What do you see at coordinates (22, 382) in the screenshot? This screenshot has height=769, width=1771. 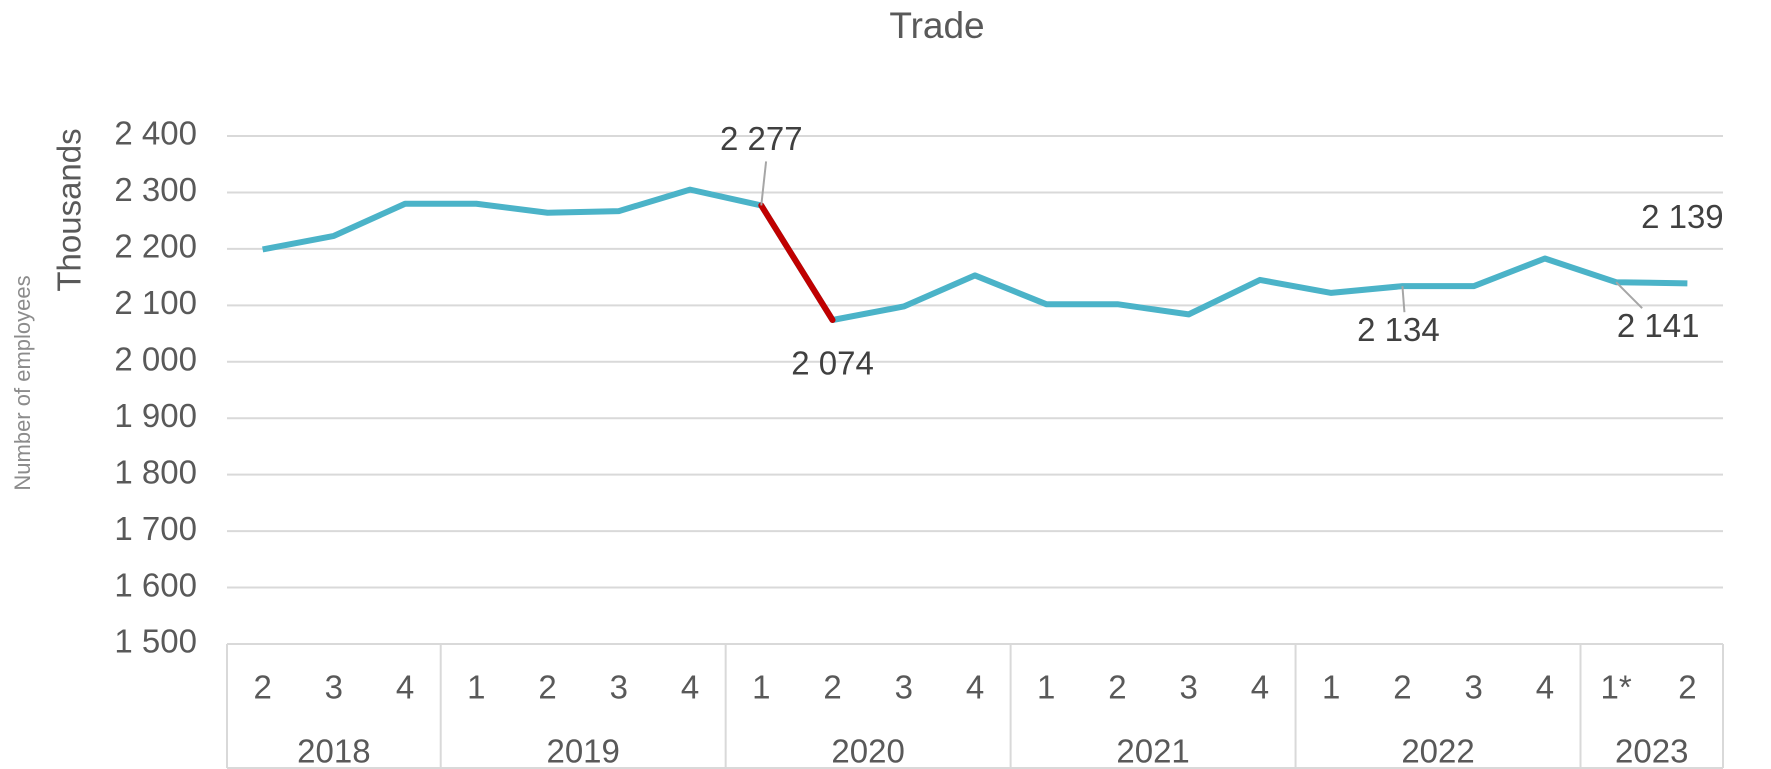 I see `y-axis-outer-label: Number of employees` at bounding box center [22, 382].